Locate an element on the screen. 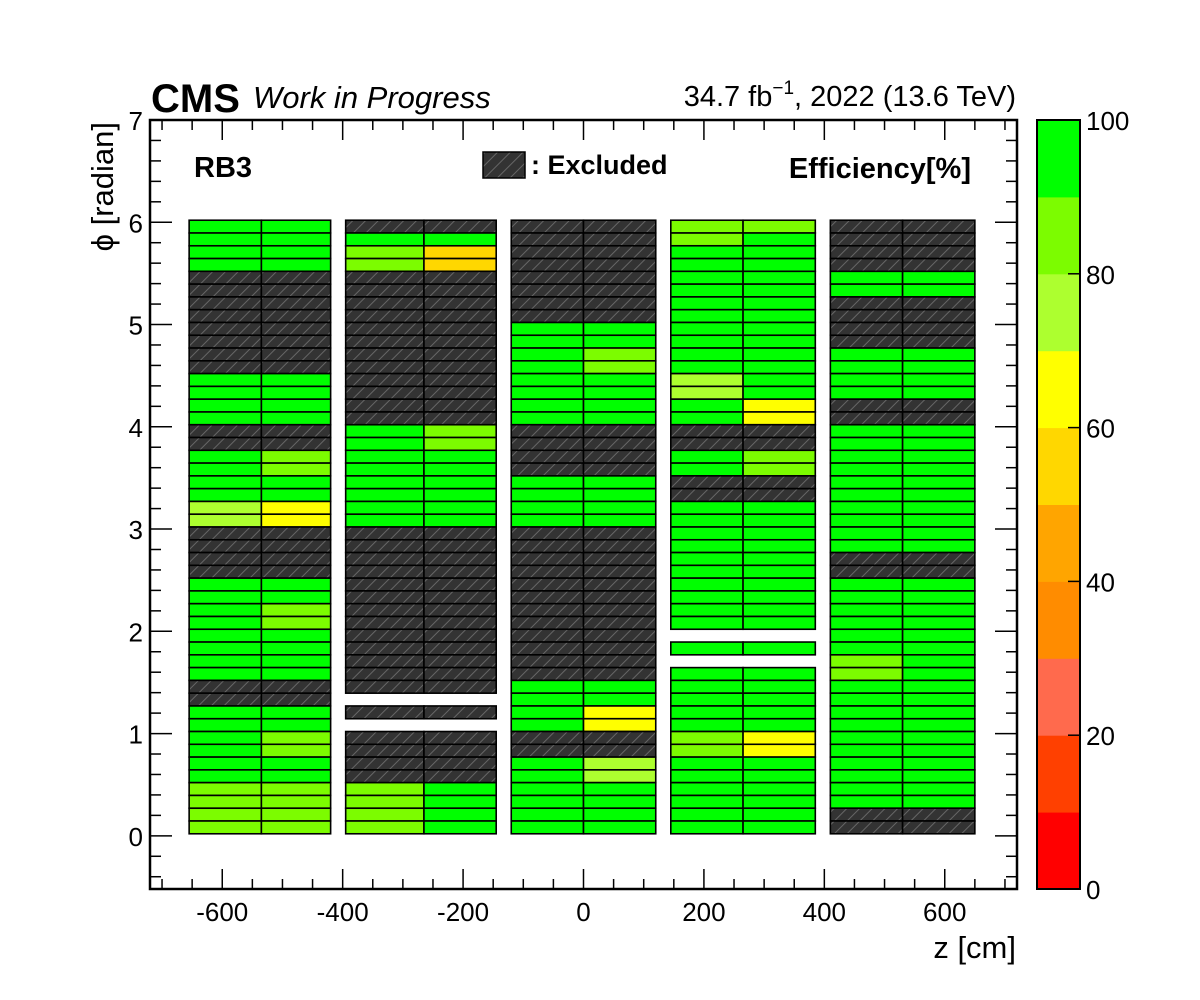  x-tick-label: -600 is located at coordinates (222, 912).